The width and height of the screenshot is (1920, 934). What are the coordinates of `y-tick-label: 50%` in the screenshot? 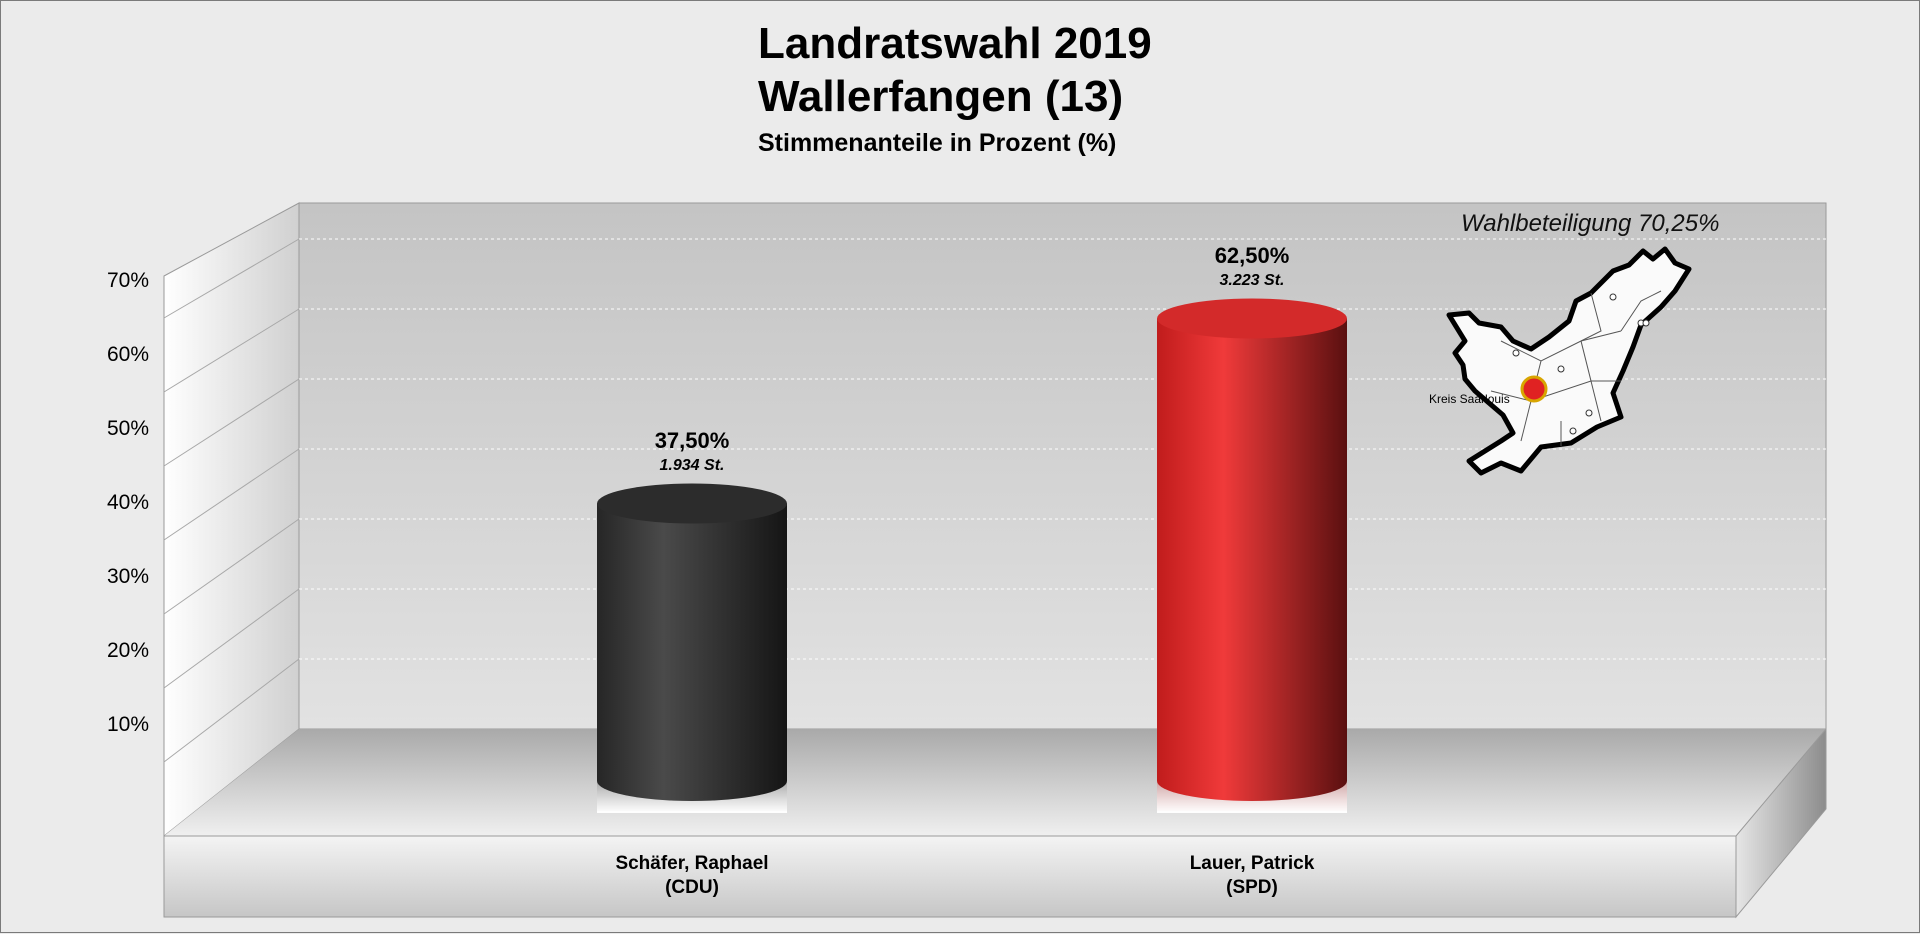 It's located at (127, 428).